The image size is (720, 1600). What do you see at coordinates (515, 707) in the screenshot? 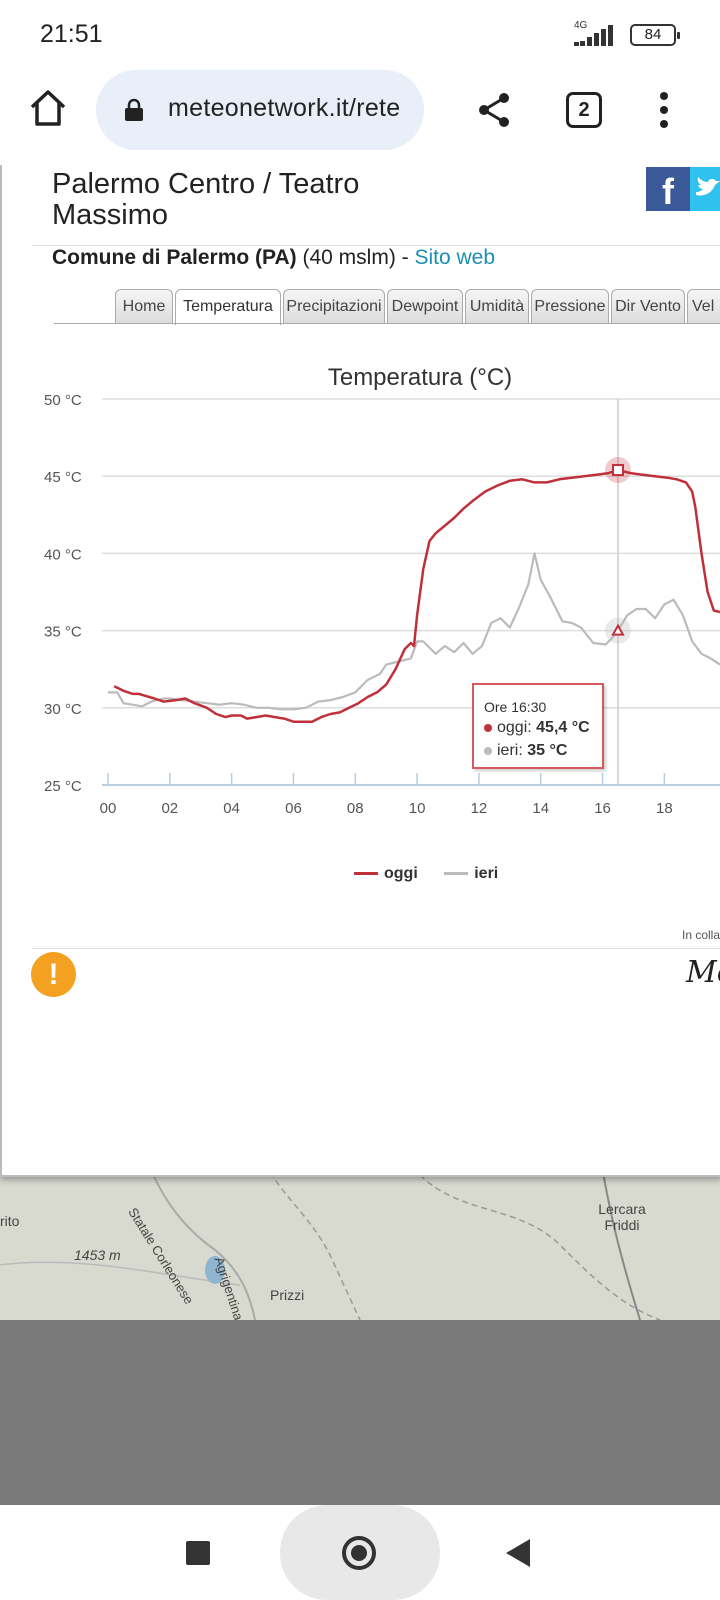
I see `tooltip-time: Ore 16:30` at bounding box center [515, 707].